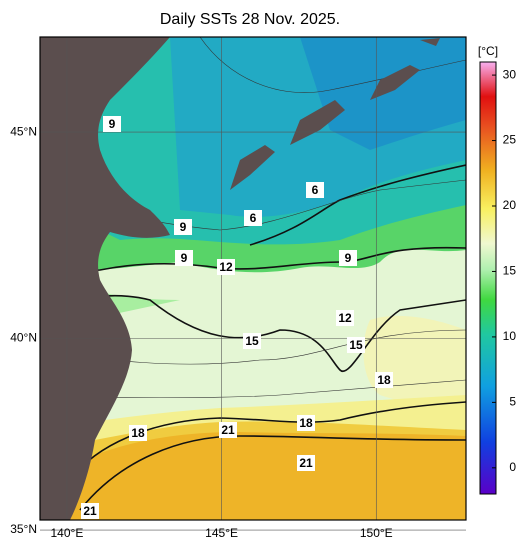 The width and height of the screenshot is (528, 550). Describe the element at coordinates (510, 74) in the screenshot. I see `colorbar-tick-label: 30` at that location.